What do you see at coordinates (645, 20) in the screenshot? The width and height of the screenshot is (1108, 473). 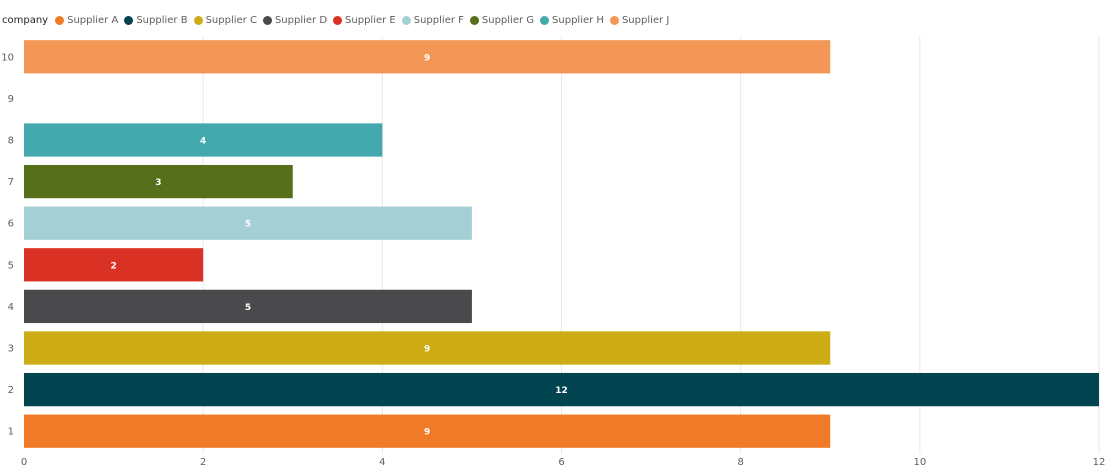 I see `legend-label: Supplier J` at bounding box center [645, 20].